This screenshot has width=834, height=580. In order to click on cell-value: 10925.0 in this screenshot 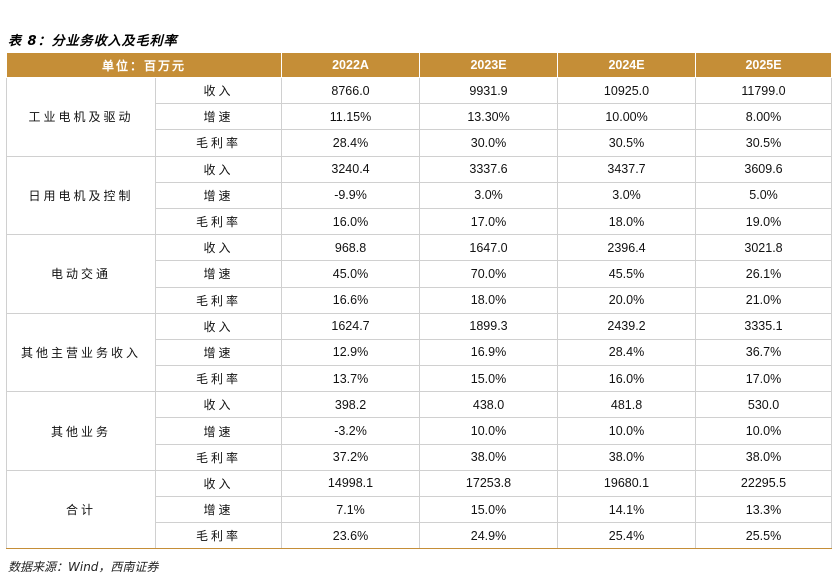, I will do `click(627, 90)`.